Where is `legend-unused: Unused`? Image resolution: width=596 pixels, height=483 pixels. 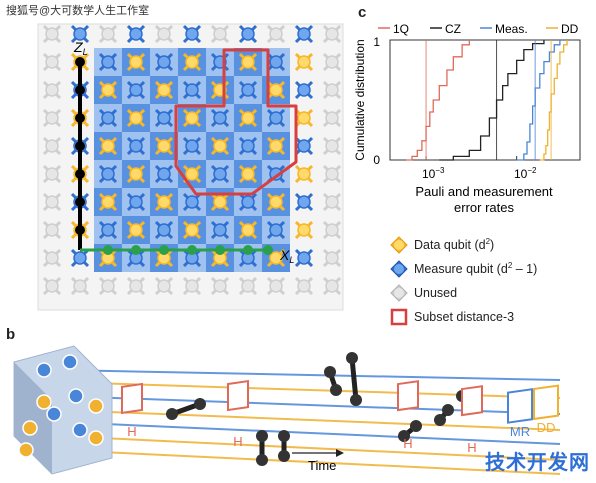
legend-unused: Unused is located at coordinates (463, 293).